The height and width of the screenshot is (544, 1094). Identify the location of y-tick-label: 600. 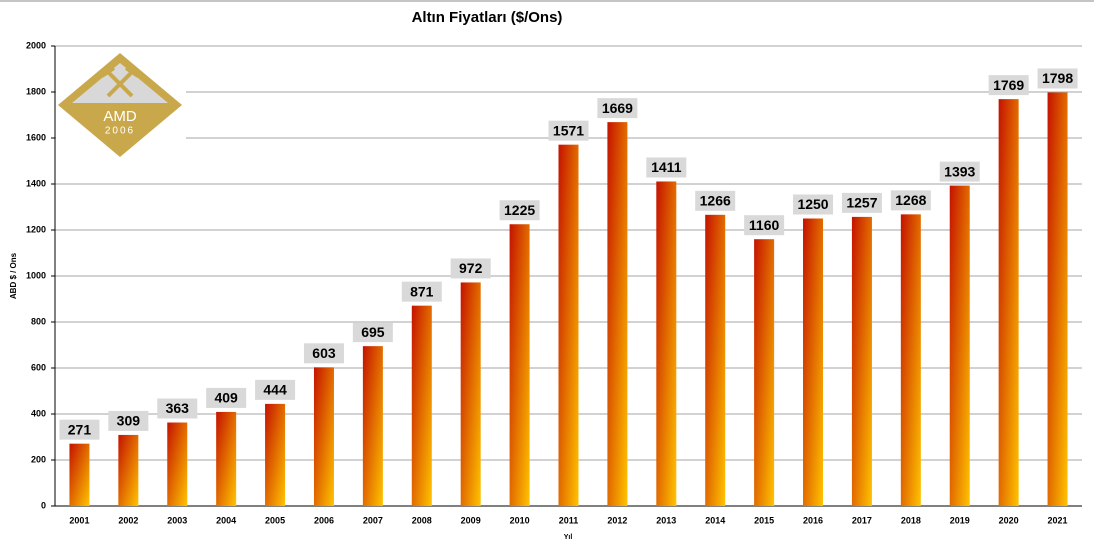
(38, 367).